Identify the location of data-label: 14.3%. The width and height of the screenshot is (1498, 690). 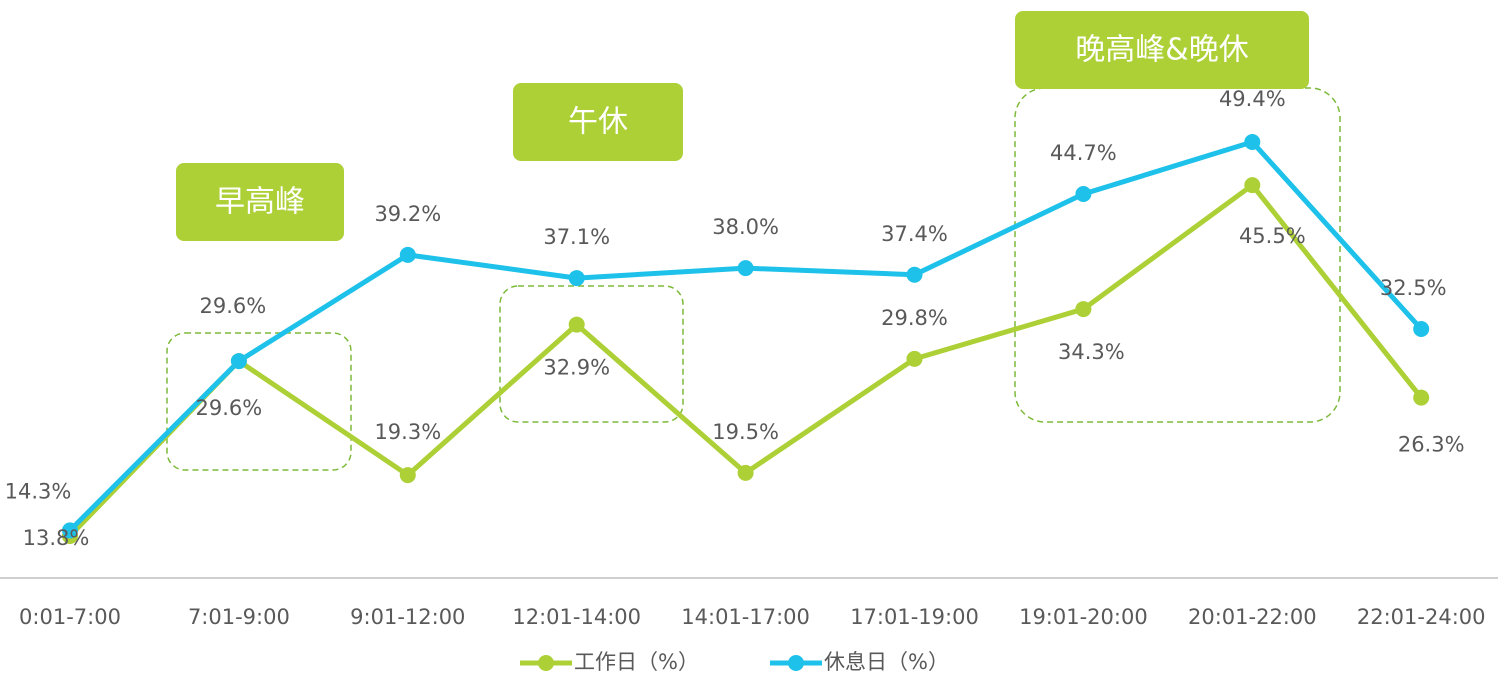
(38, 491).